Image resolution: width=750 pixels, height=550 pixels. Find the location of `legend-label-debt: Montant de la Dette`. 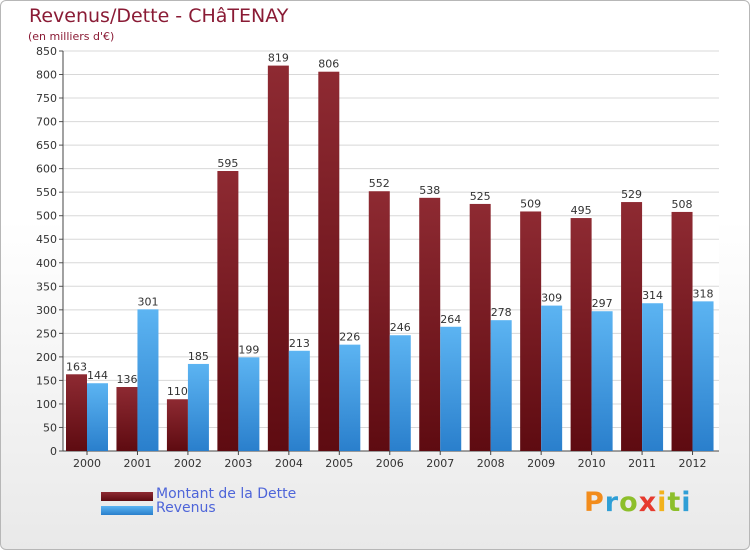

legend-label-debt: Montant de la Dette is located at coordinates (226, 494).